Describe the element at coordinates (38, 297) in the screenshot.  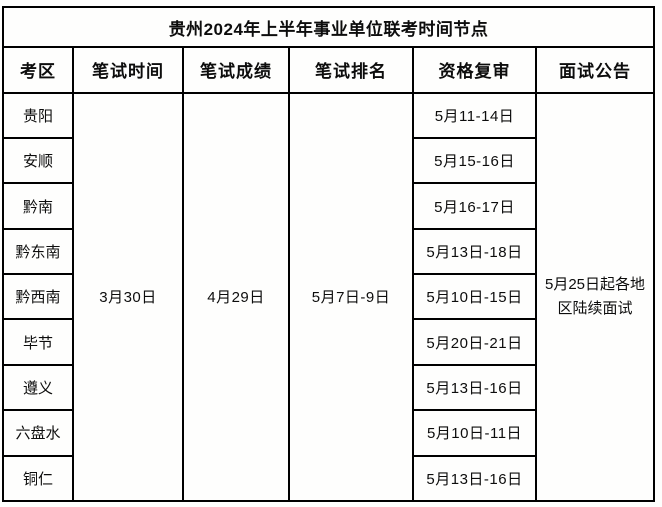
I see `region-cell: 黔西南` at that location.